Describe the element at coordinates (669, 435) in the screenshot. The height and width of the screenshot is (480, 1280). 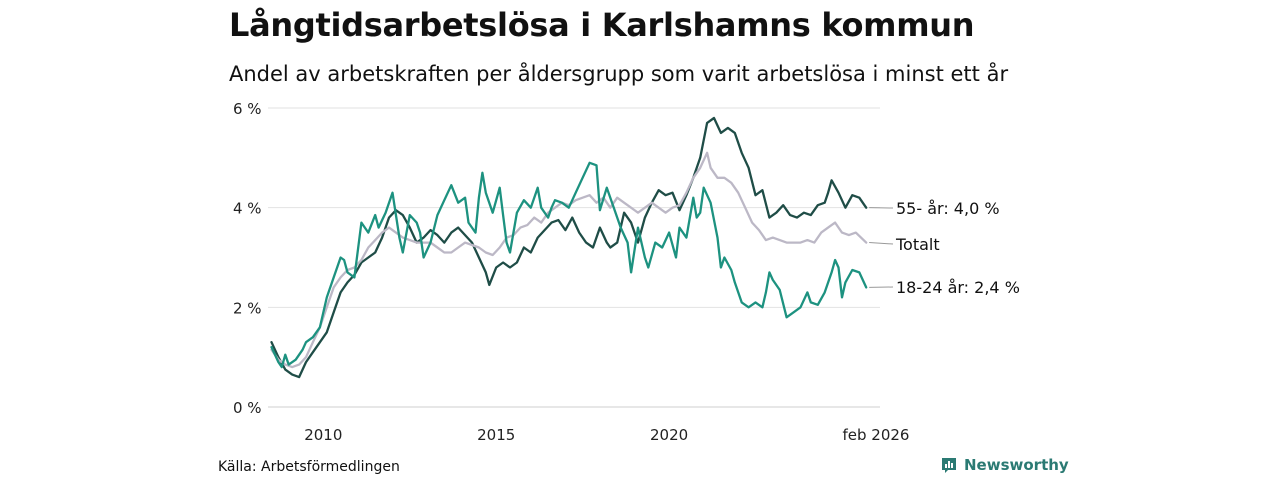
I see `x-tick-label: 2020` at that location.